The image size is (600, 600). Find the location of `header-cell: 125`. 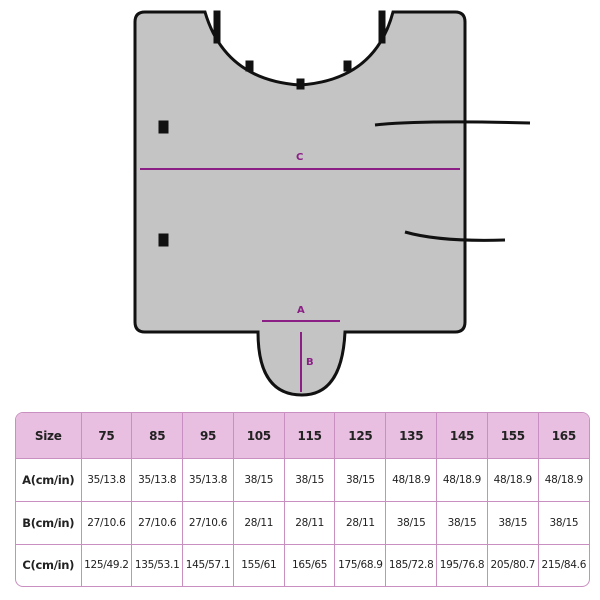

header-cell: 125 is located at coordinates (360, 436).